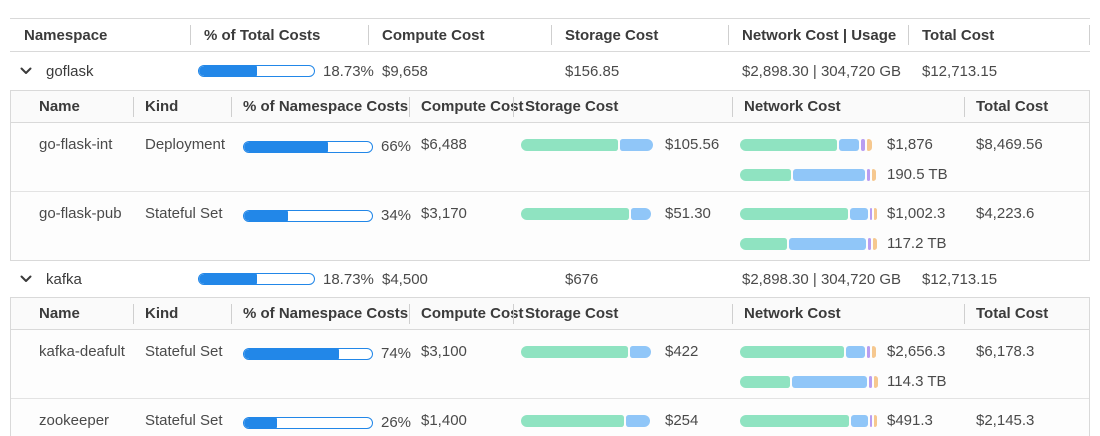 The height and width of the screenshot is (436, 1100). Describe the element at coordinates (688, 213) in the screenshot. I see `storage-cost-value: $51.30` at that location.